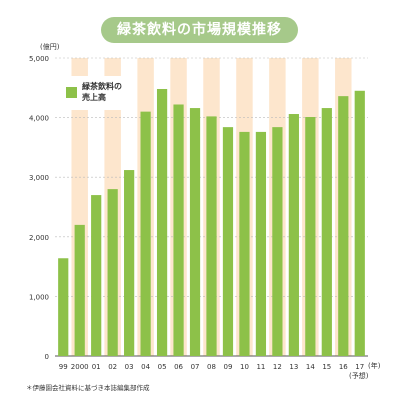 The image size is (400, 400). What do you see at coordinates (88, 388) in the screenshot?
I see `source-note: ＊伊藤園会社資料に基づき本誌編集部作成` at bounding box center [88, 388].